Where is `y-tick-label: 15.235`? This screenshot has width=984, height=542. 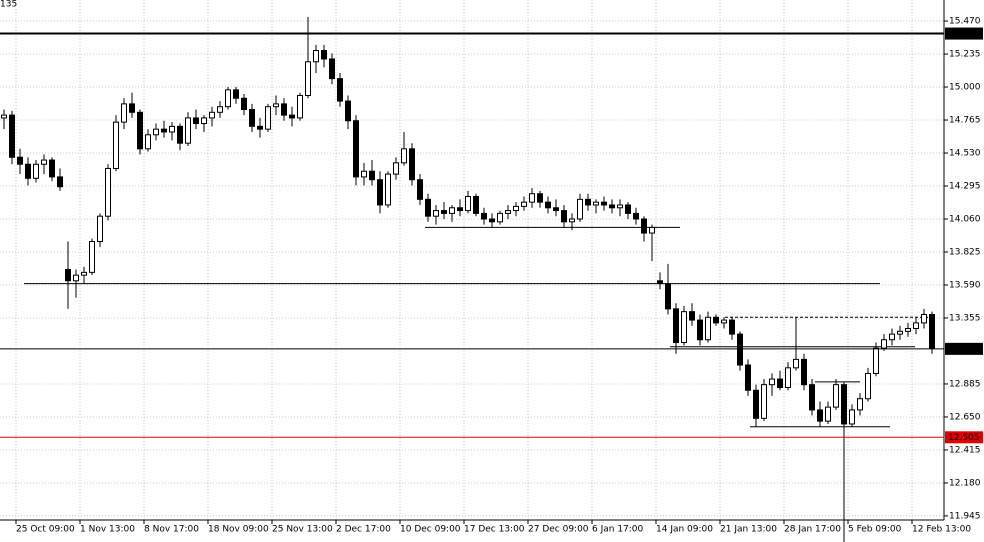
y-tick-label: 15.235 is located at coordinates (965, 55).